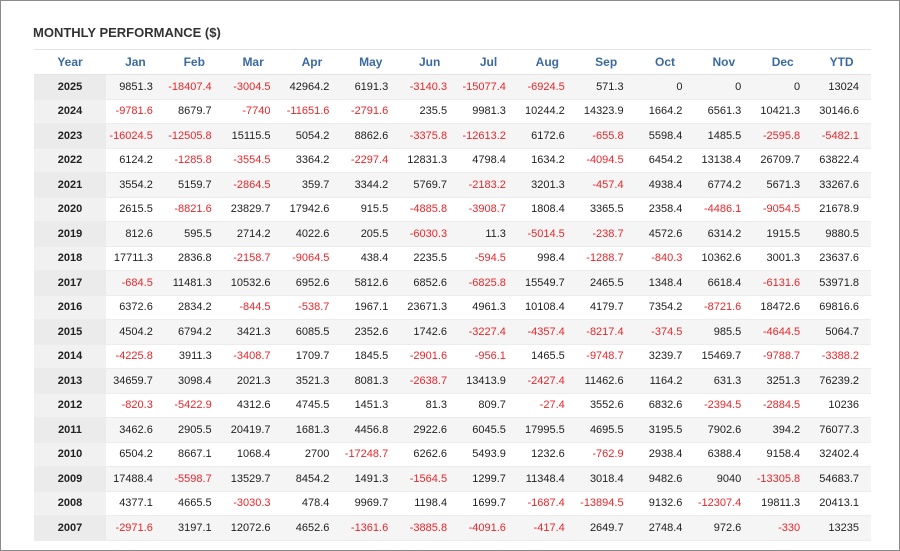 The width and height of the screenshot is (900, 551). Describe the element at coordinates (253, 258) in the screenshot. I see `value-cell: -2158.7` at that location.